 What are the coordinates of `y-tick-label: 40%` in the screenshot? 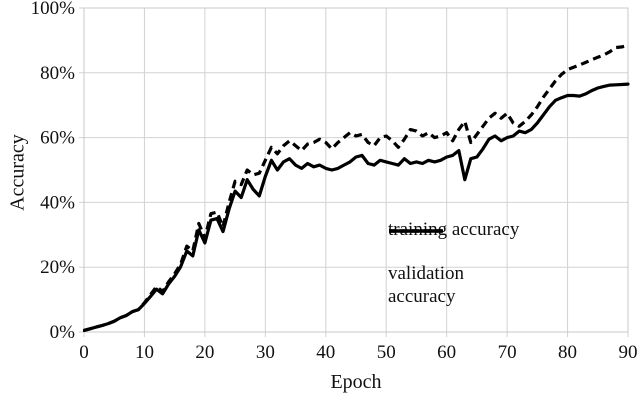 It's located at (57, 202).